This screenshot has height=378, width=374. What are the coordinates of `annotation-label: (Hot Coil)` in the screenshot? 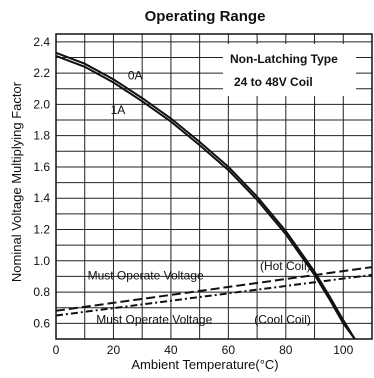 It's located at (285, 266).